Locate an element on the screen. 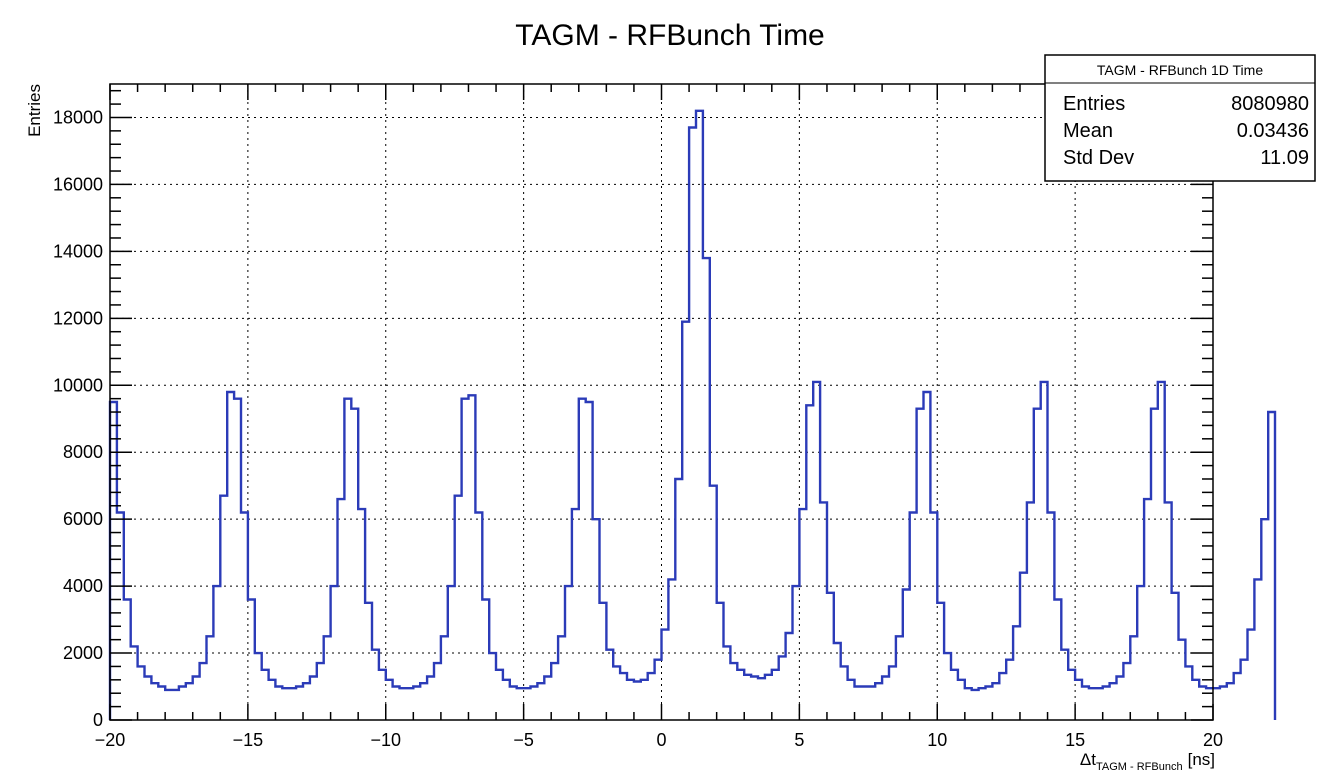 The height and width of the screenshot is (784, 1320). y-tick-label: 10000 is located at coordinates (78, 385).